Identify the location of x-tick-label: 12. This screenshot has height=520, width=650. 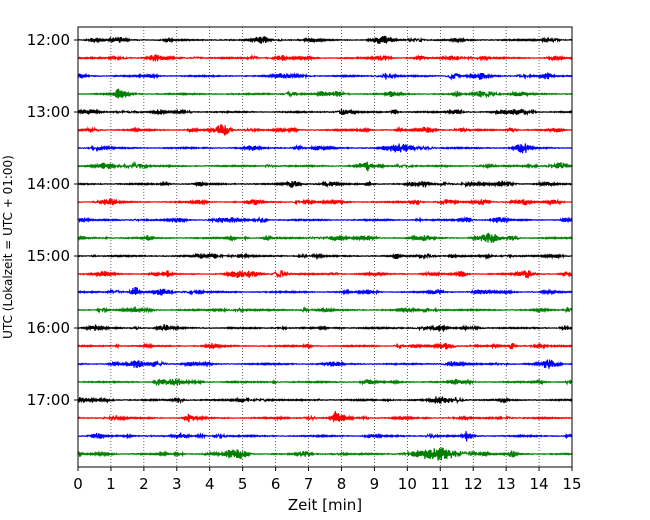
(473, 484).